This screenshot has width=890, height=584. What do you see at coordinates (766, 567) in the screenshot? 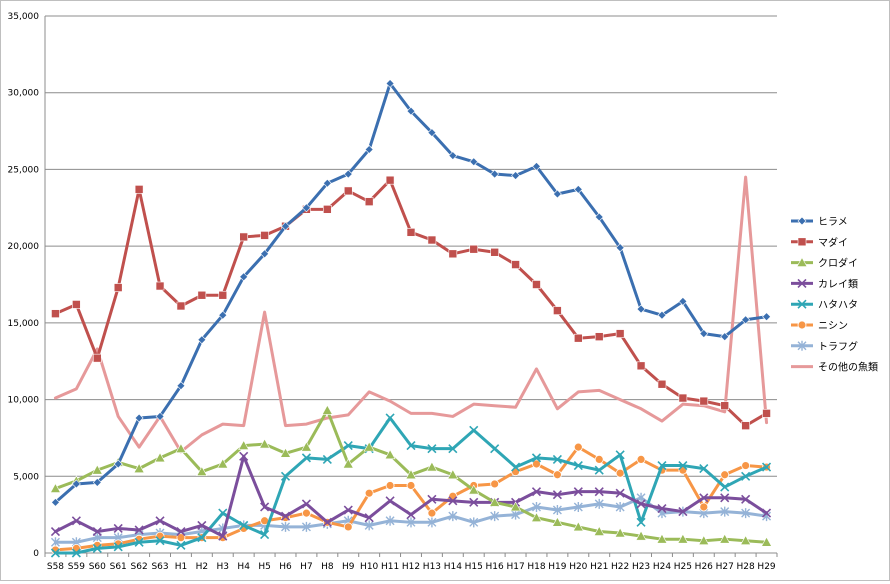
I see `x-tick-label: H29` at bounding box center [766, 567].